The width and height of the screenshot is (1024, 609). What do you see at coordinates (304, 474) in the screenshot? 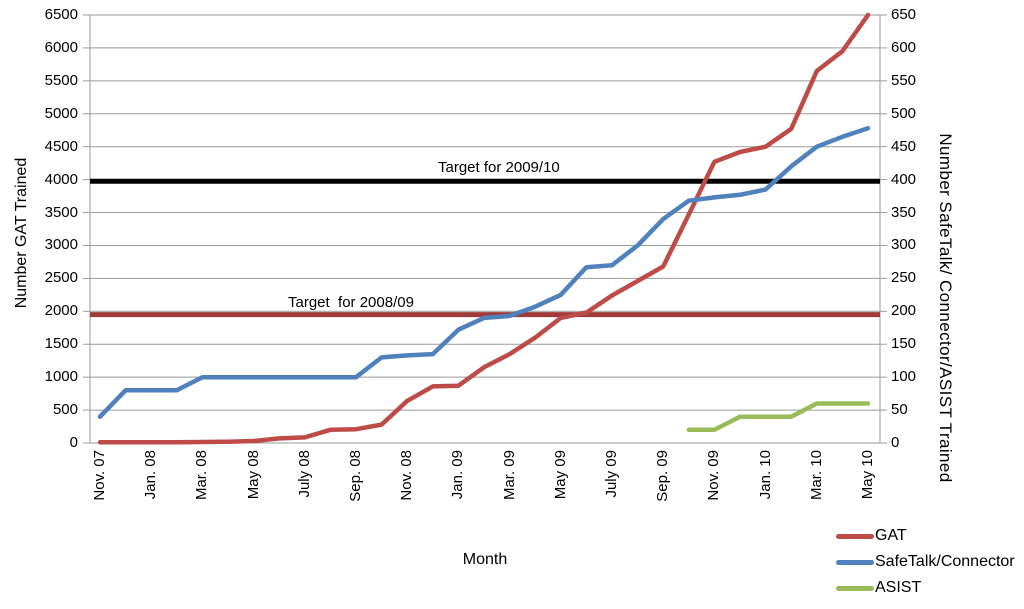
I see `x-tick-label: July 08` at bounding box center [304, 474].